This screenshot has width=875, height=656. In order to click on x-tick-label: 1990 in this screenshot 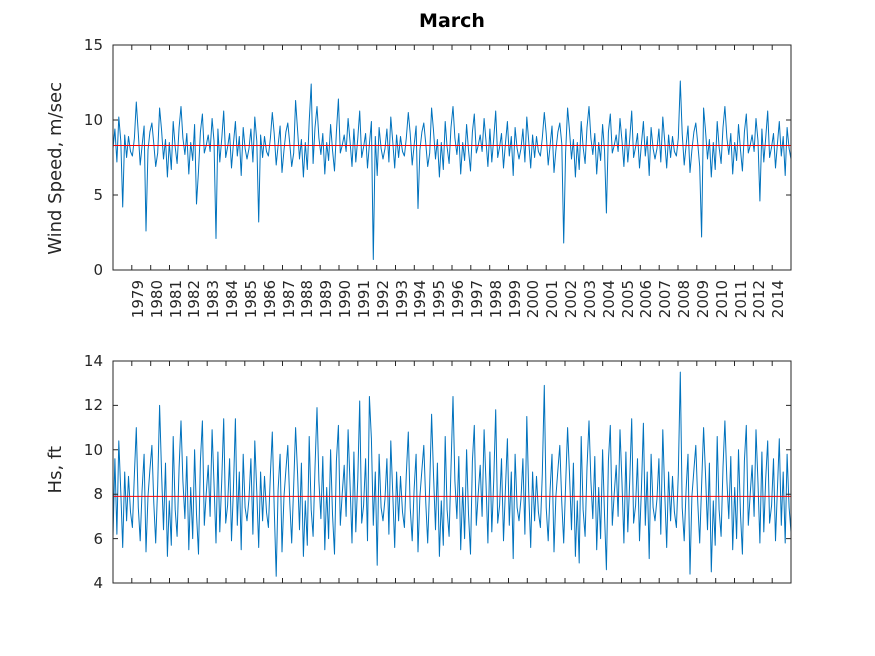, I will do `click(345, 299)`.